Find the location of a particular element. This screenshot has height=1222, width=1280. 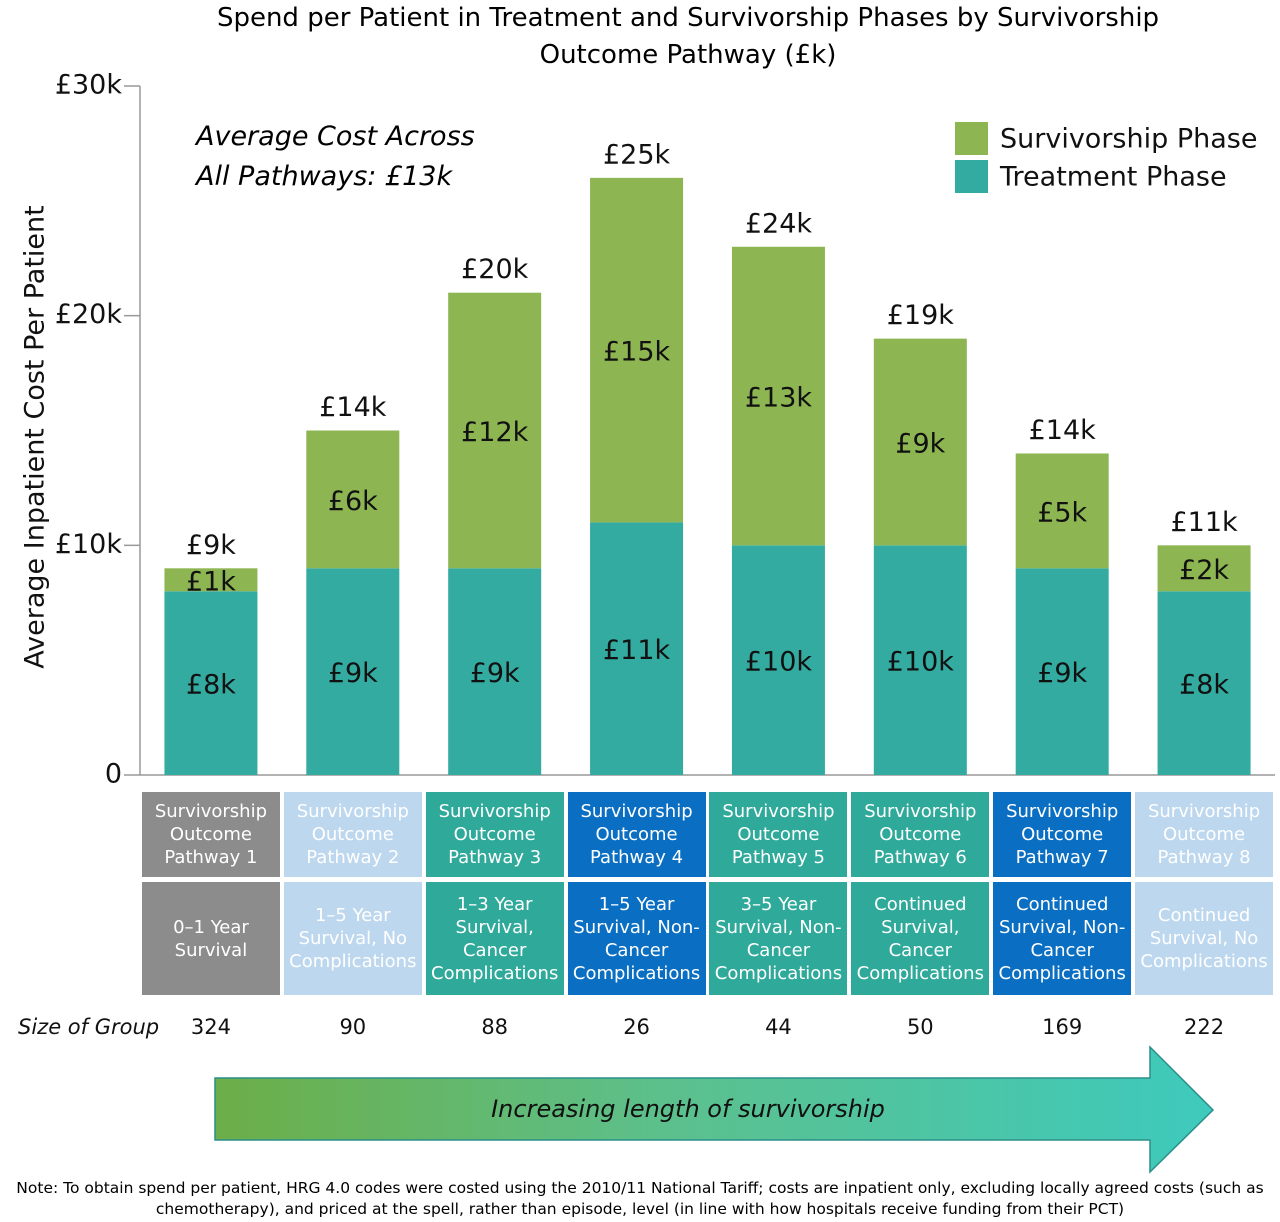

data-label: £11k is located at coordinates (637, 650).